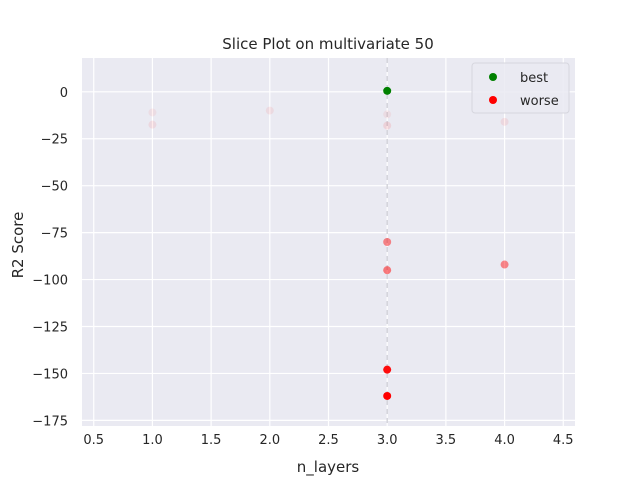  What do you see at coordinates (93, 440) in the screenshot?
I see `x-tick-label: 0.5` at bounding box center [93, 440].